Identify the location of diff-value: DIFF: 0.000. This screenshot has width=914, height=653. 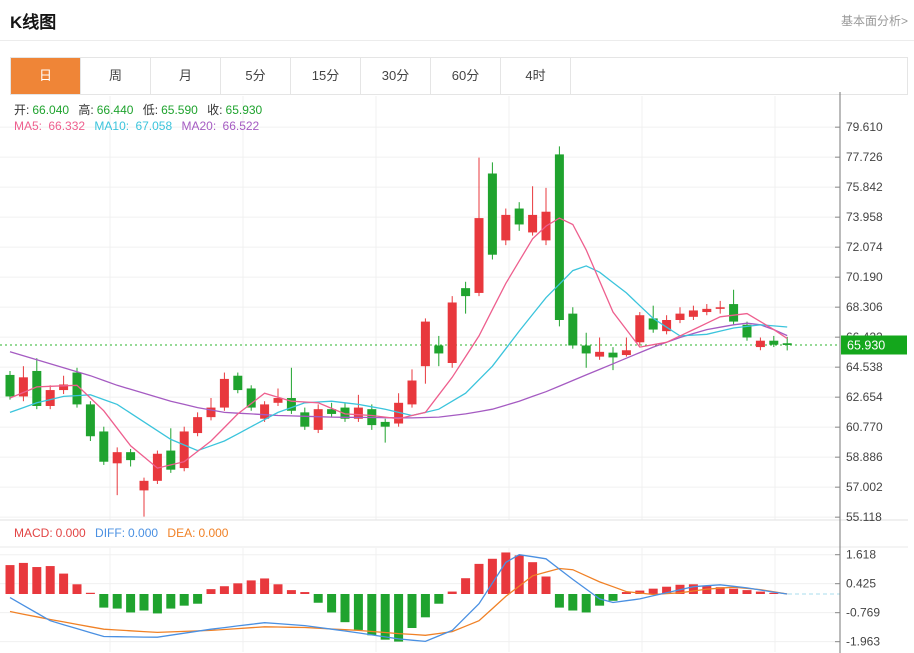
(127, 533).